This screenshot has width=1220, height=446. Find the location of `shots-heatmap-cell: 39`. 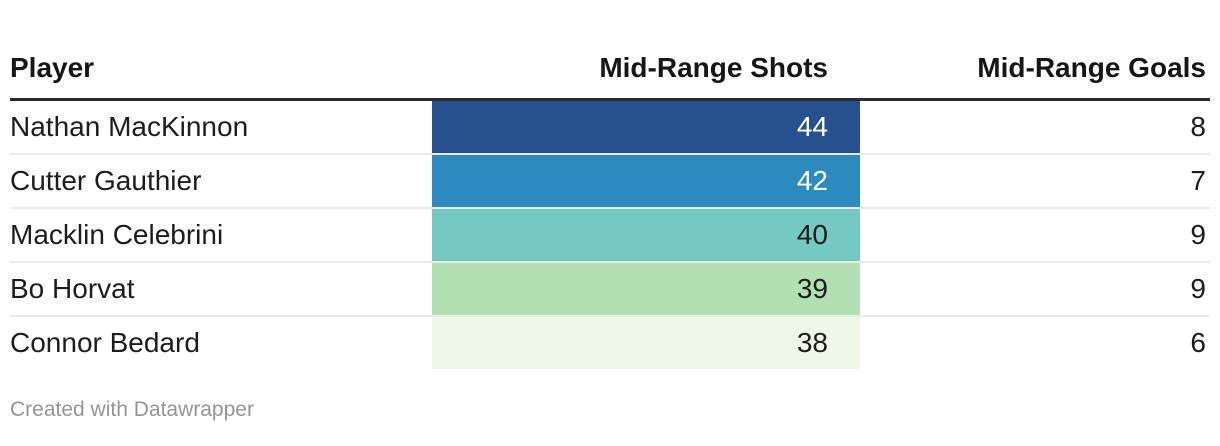

shots-heatmap-cell: 39 is located at coordinates (646, 289).